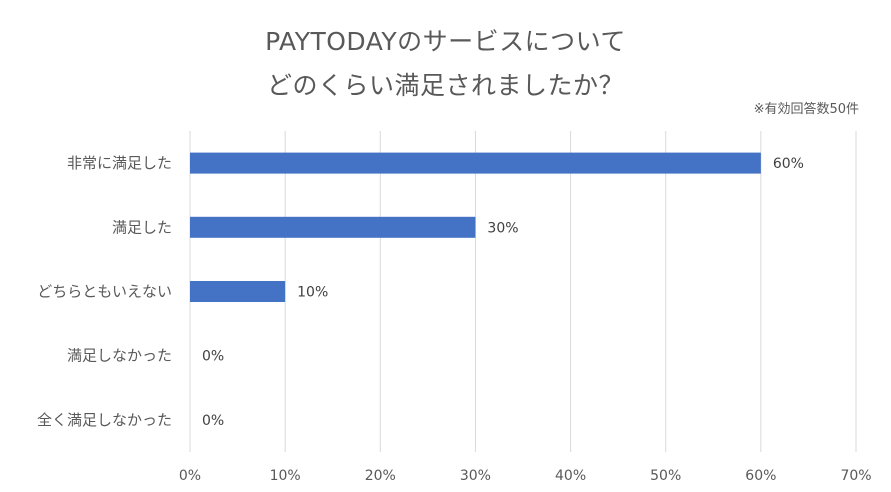 The height and width of the screenshot is (492, 891). I want to click on chart-title-line-1: PAYTODAYのサービスについて, so click(445, 41).